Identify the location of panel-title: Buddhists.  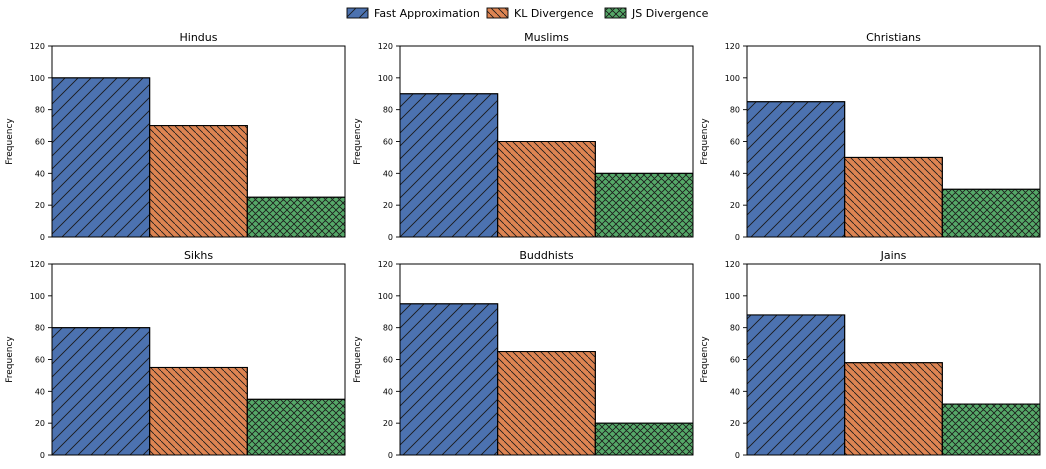
(546, 255).